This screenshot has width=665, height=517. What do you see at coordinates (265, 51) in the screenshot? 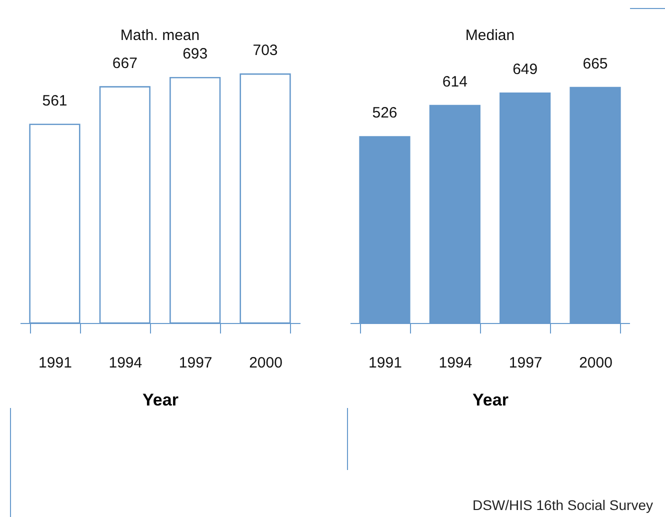
I see `data-label: 703` at bounding box center [265, 51].